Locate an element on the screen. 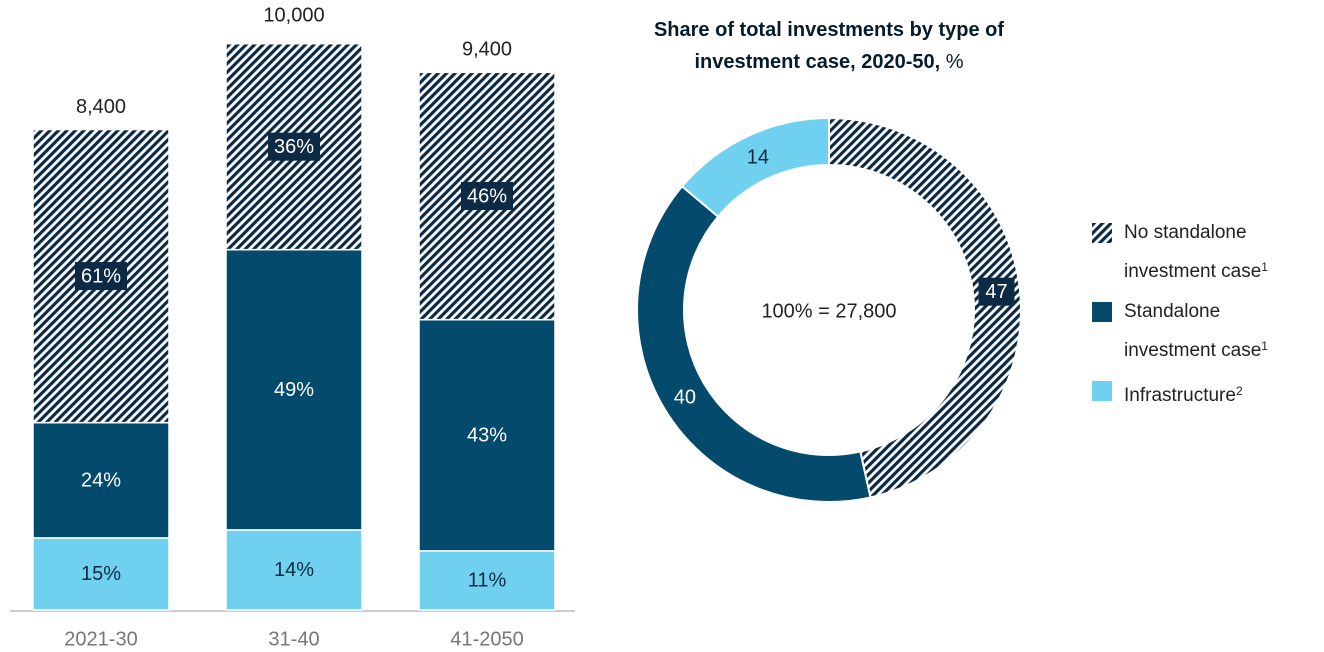  value-label: 14% is located at coordinates (294, 570).